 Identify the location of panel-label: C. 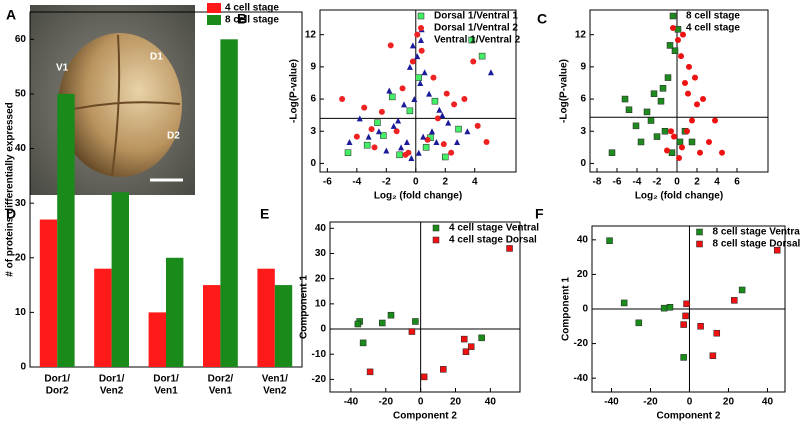
(542, 19).